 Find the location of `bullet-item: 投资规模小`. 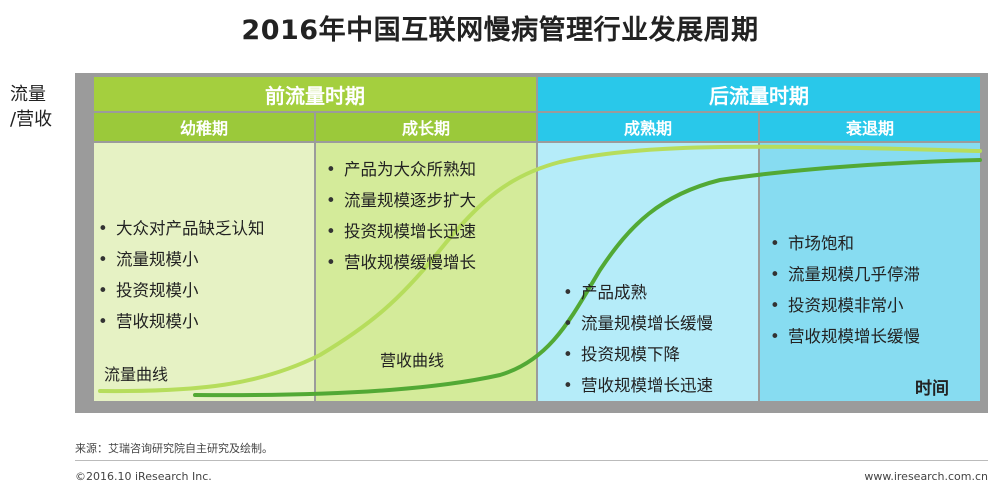

bullet-item: 投资规模小 is located at coordinates (181, 290).